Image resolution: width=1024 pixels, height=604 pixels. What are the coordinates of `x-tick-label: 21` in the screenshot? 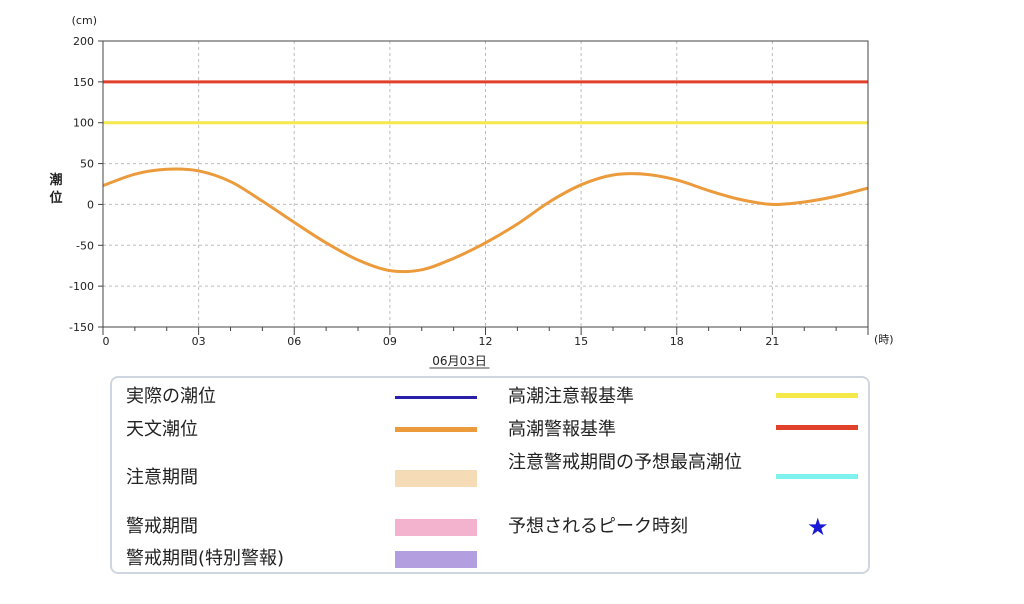 It's located at (772, 341).